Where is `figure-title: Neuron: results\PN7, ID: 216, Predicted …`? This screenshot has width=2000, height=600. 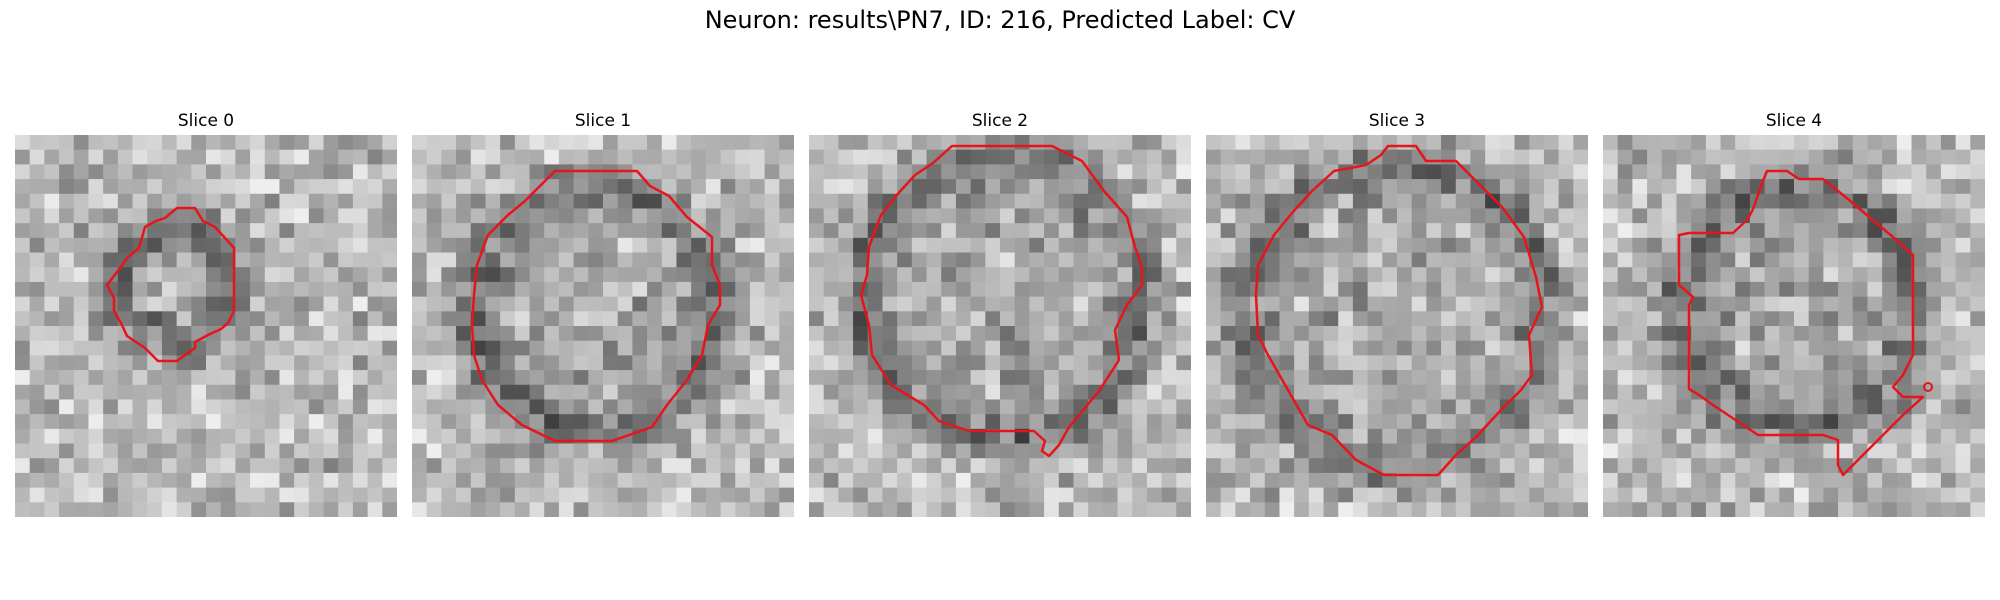
figure-title: Neuron: results\PN7, ID: 216, Predicted … is located at coordinates (1000, 20).